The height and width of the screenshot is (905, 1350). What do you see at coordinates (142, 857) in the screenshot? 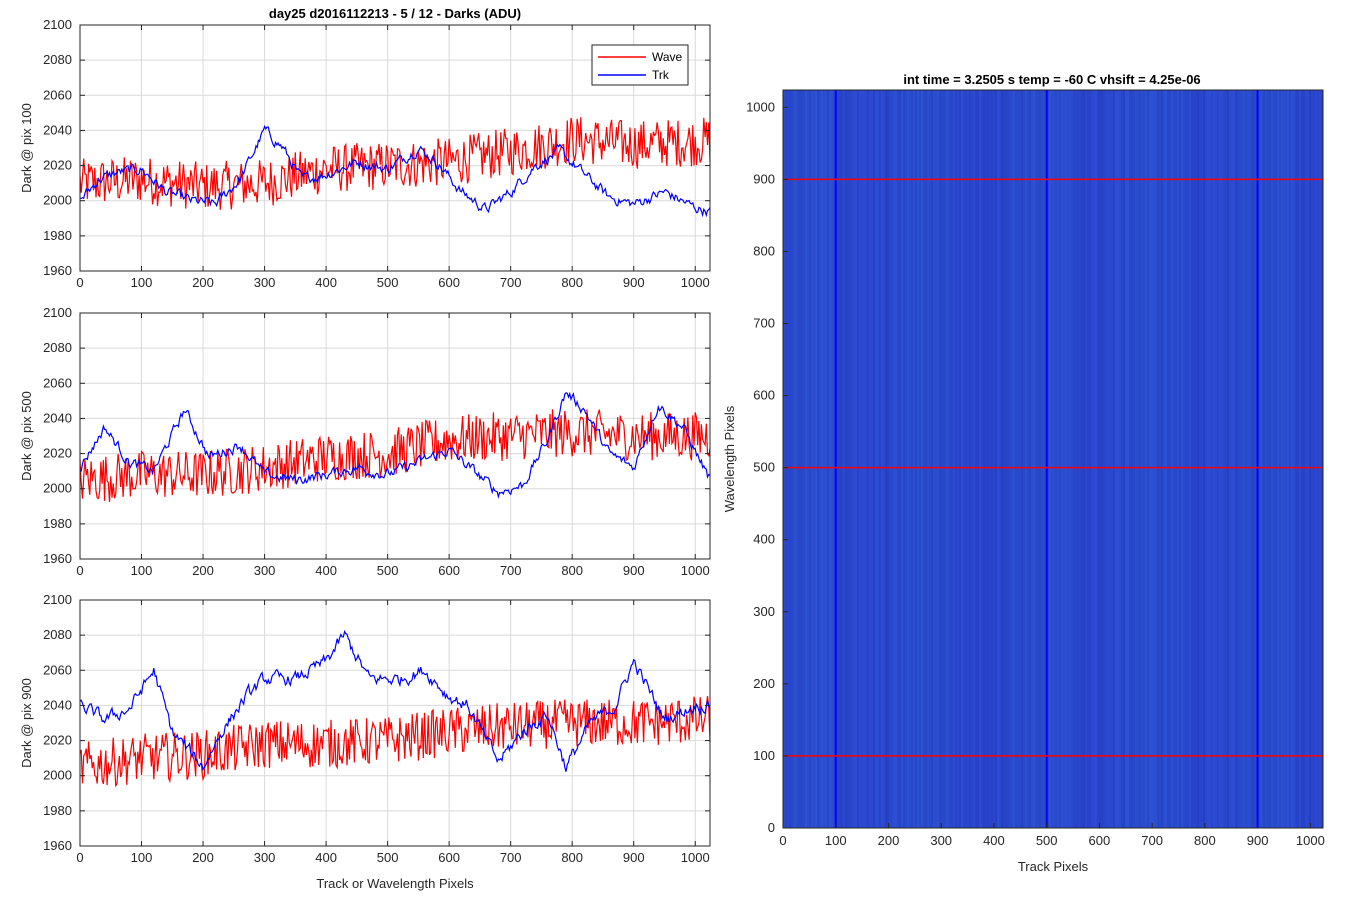
I see `x-tick-label: 100` at bounding box center [142, 857].